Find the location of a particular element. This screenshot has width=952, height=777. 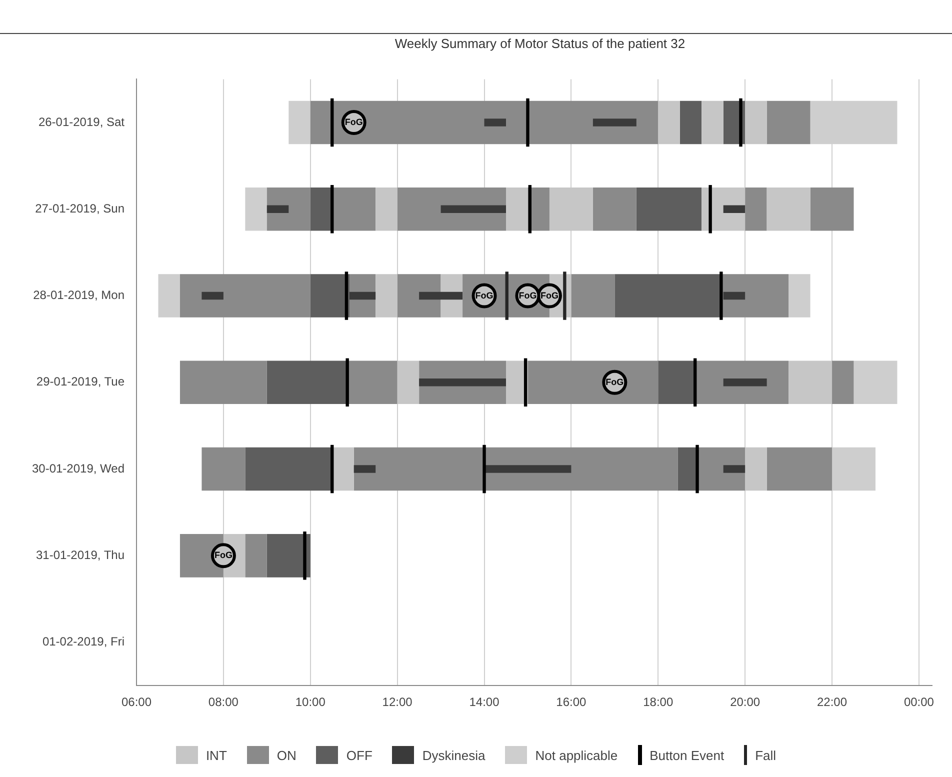

legend-label: OFF is located at coordinates (359, 755).